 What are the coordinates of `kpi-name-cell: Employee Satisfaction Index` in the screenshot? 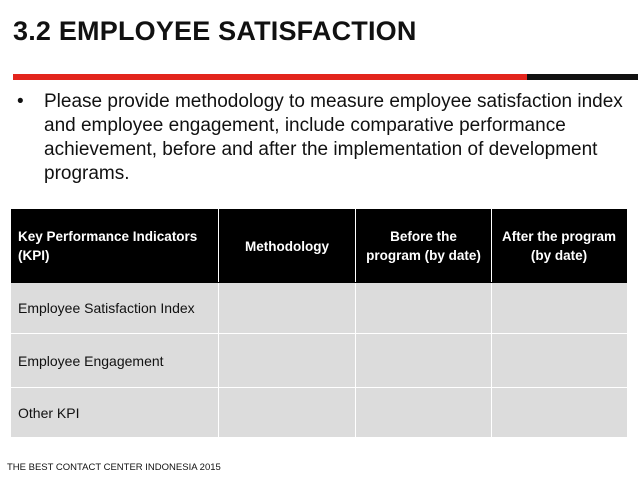 It's located at (115, 308).